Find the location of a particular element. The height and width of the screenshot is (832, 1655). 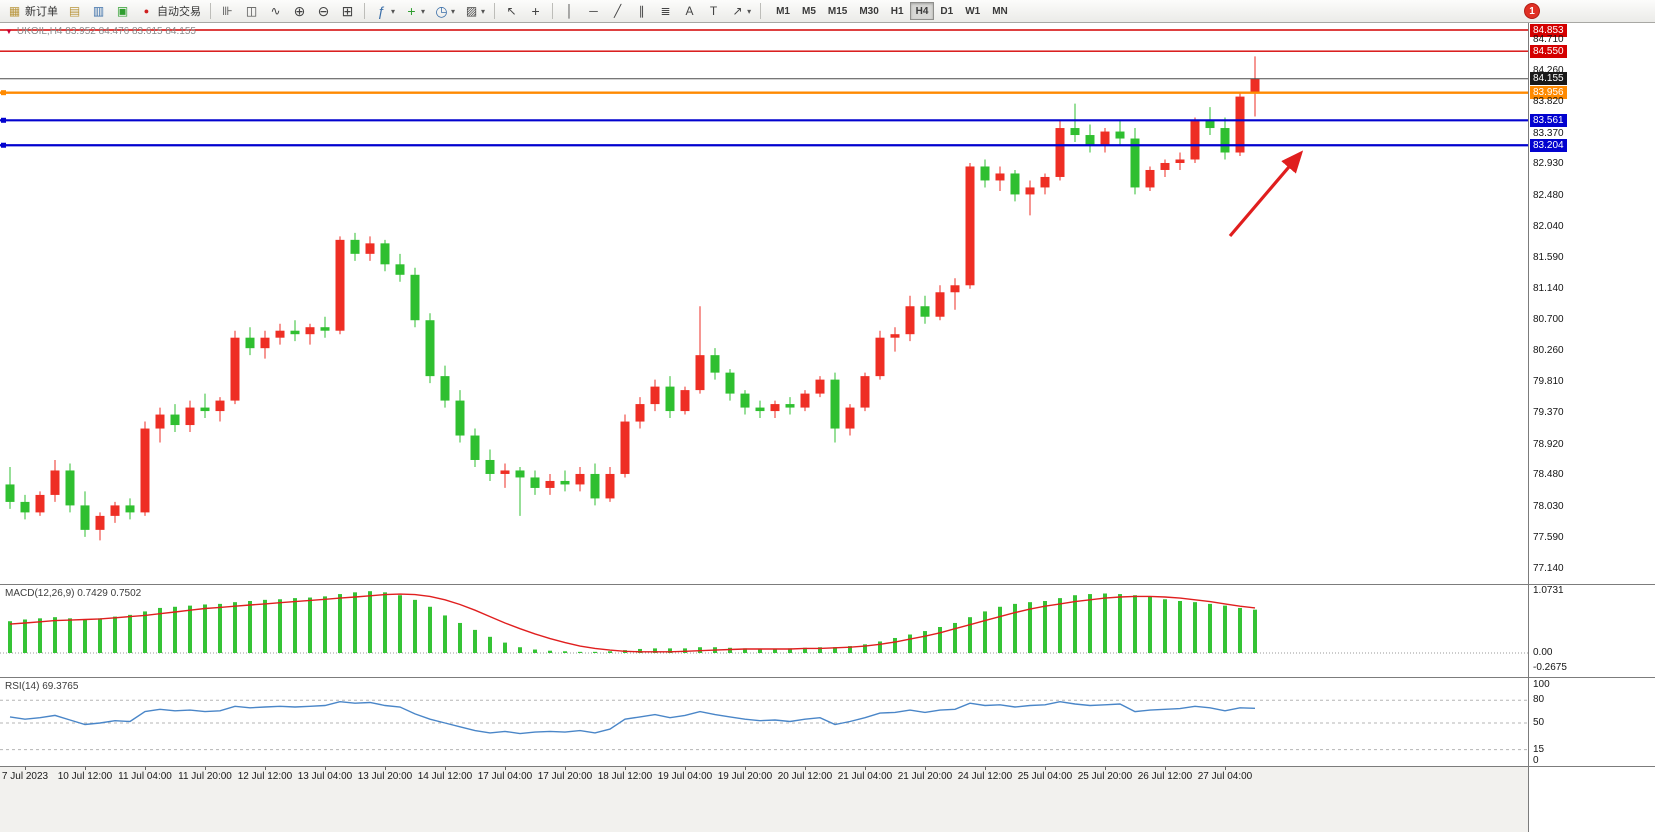

new-order-button: ▦ 新订单 is located at coordinates (32, 11).